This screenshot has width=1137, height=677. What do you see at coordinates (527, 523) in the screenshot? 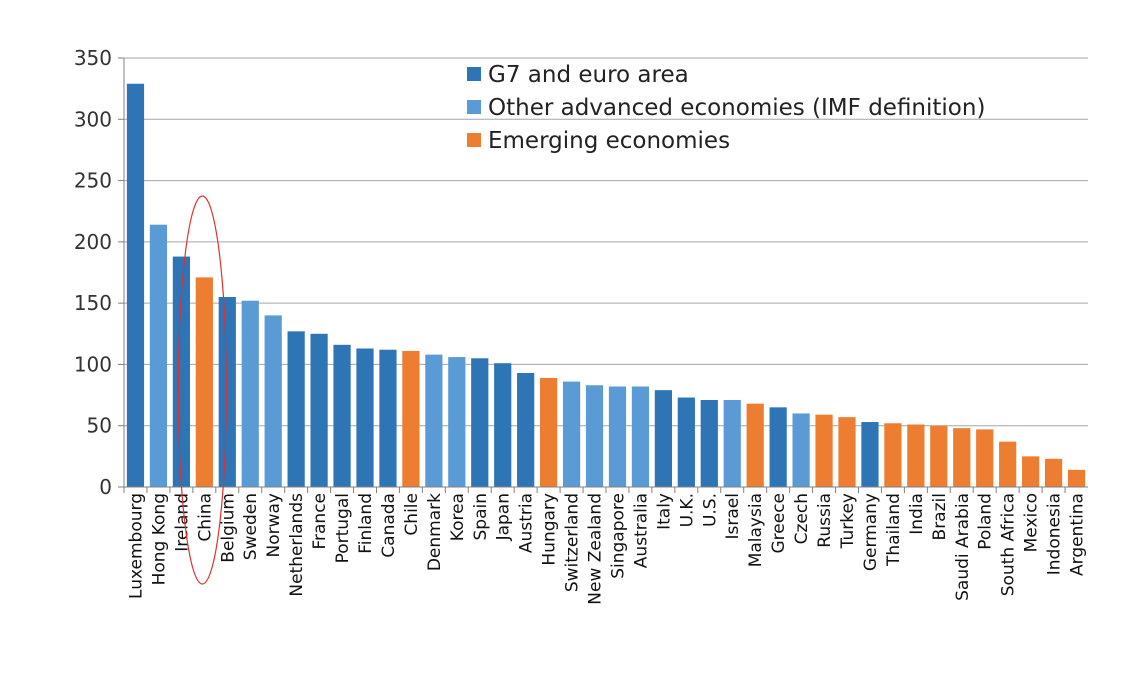
I see `category-label: Austria` at bounding box center [527, 523].